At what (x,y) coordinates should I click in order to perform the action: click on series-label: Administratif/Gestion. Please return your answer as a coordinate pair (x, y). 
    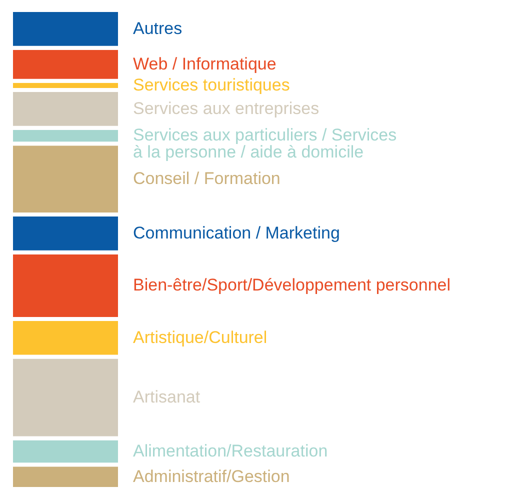
    Looking at the image, I should click on (211, 476).